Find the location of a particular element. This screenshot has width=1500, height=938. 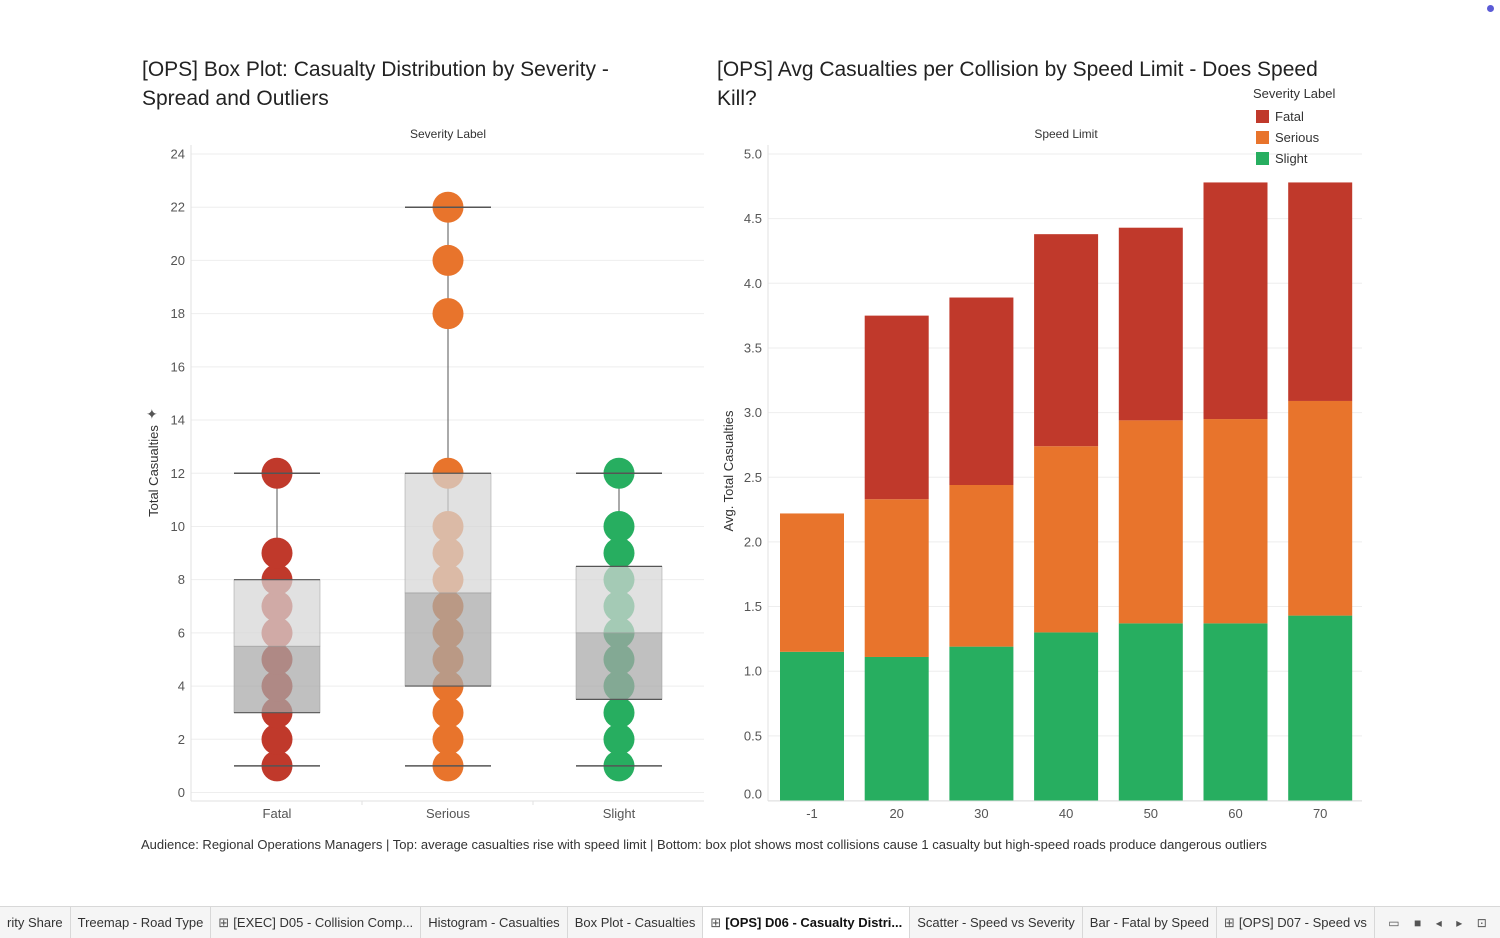

tab-controls: ▭ ■ ◂ ▸ ⊡ is located at coordinates (1437, 922).